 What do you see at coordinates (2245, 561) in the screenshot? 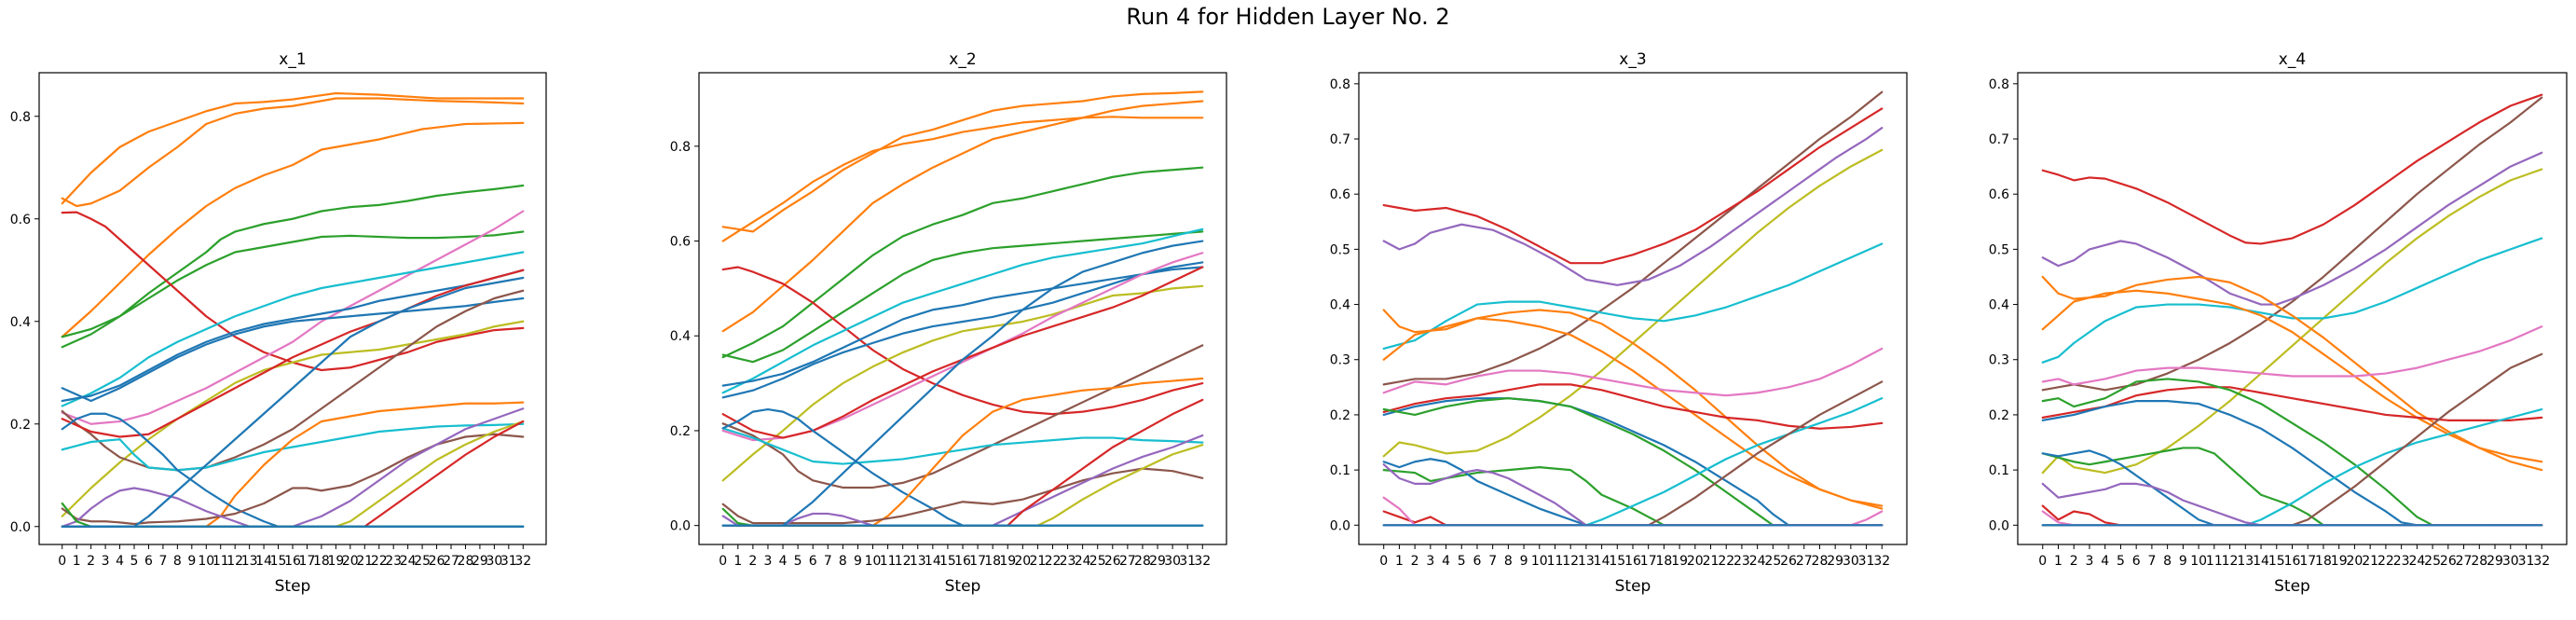
I see `x-tick-label: 13` at bounding box center [2245, 561].